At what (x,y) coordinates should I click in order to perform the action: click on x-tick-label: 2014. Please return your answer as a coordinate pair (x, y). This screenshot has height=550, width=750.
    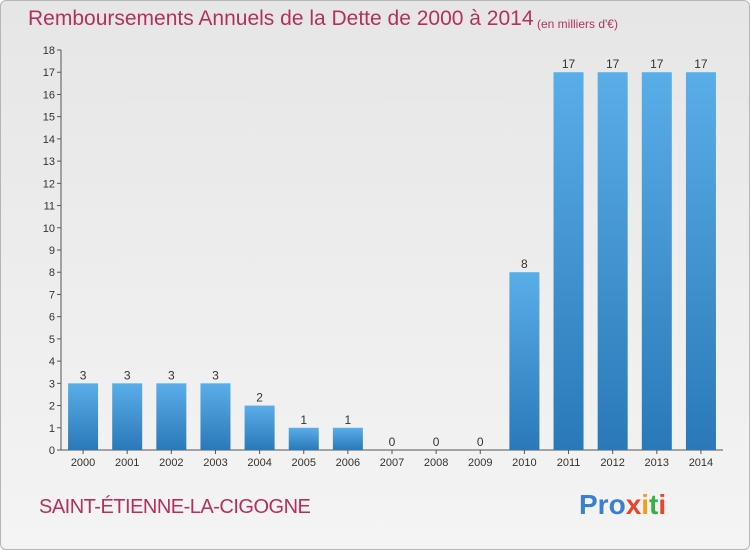
    Looking at the image, I should click on (701, 463).